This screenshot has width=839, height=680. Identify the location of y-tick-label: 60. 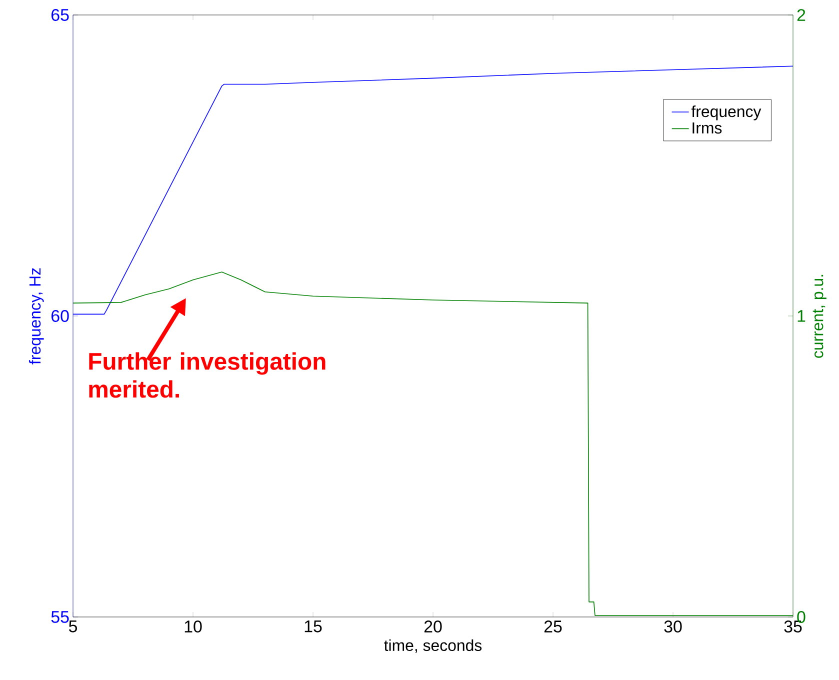
(60, 316).